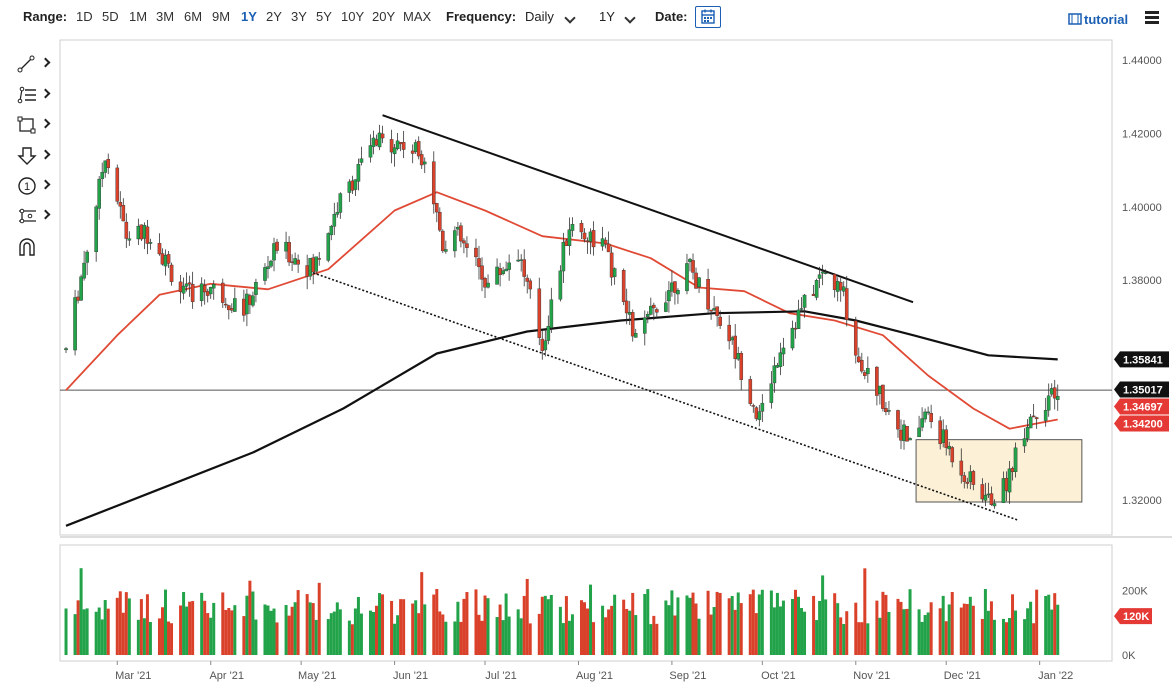 The width and height of the screenshot is (1175, 693). What do you see at coordinates (249, 16) in the screenshot?
I see `range-1y-button: 1Y` at bounding box center [249, 16].